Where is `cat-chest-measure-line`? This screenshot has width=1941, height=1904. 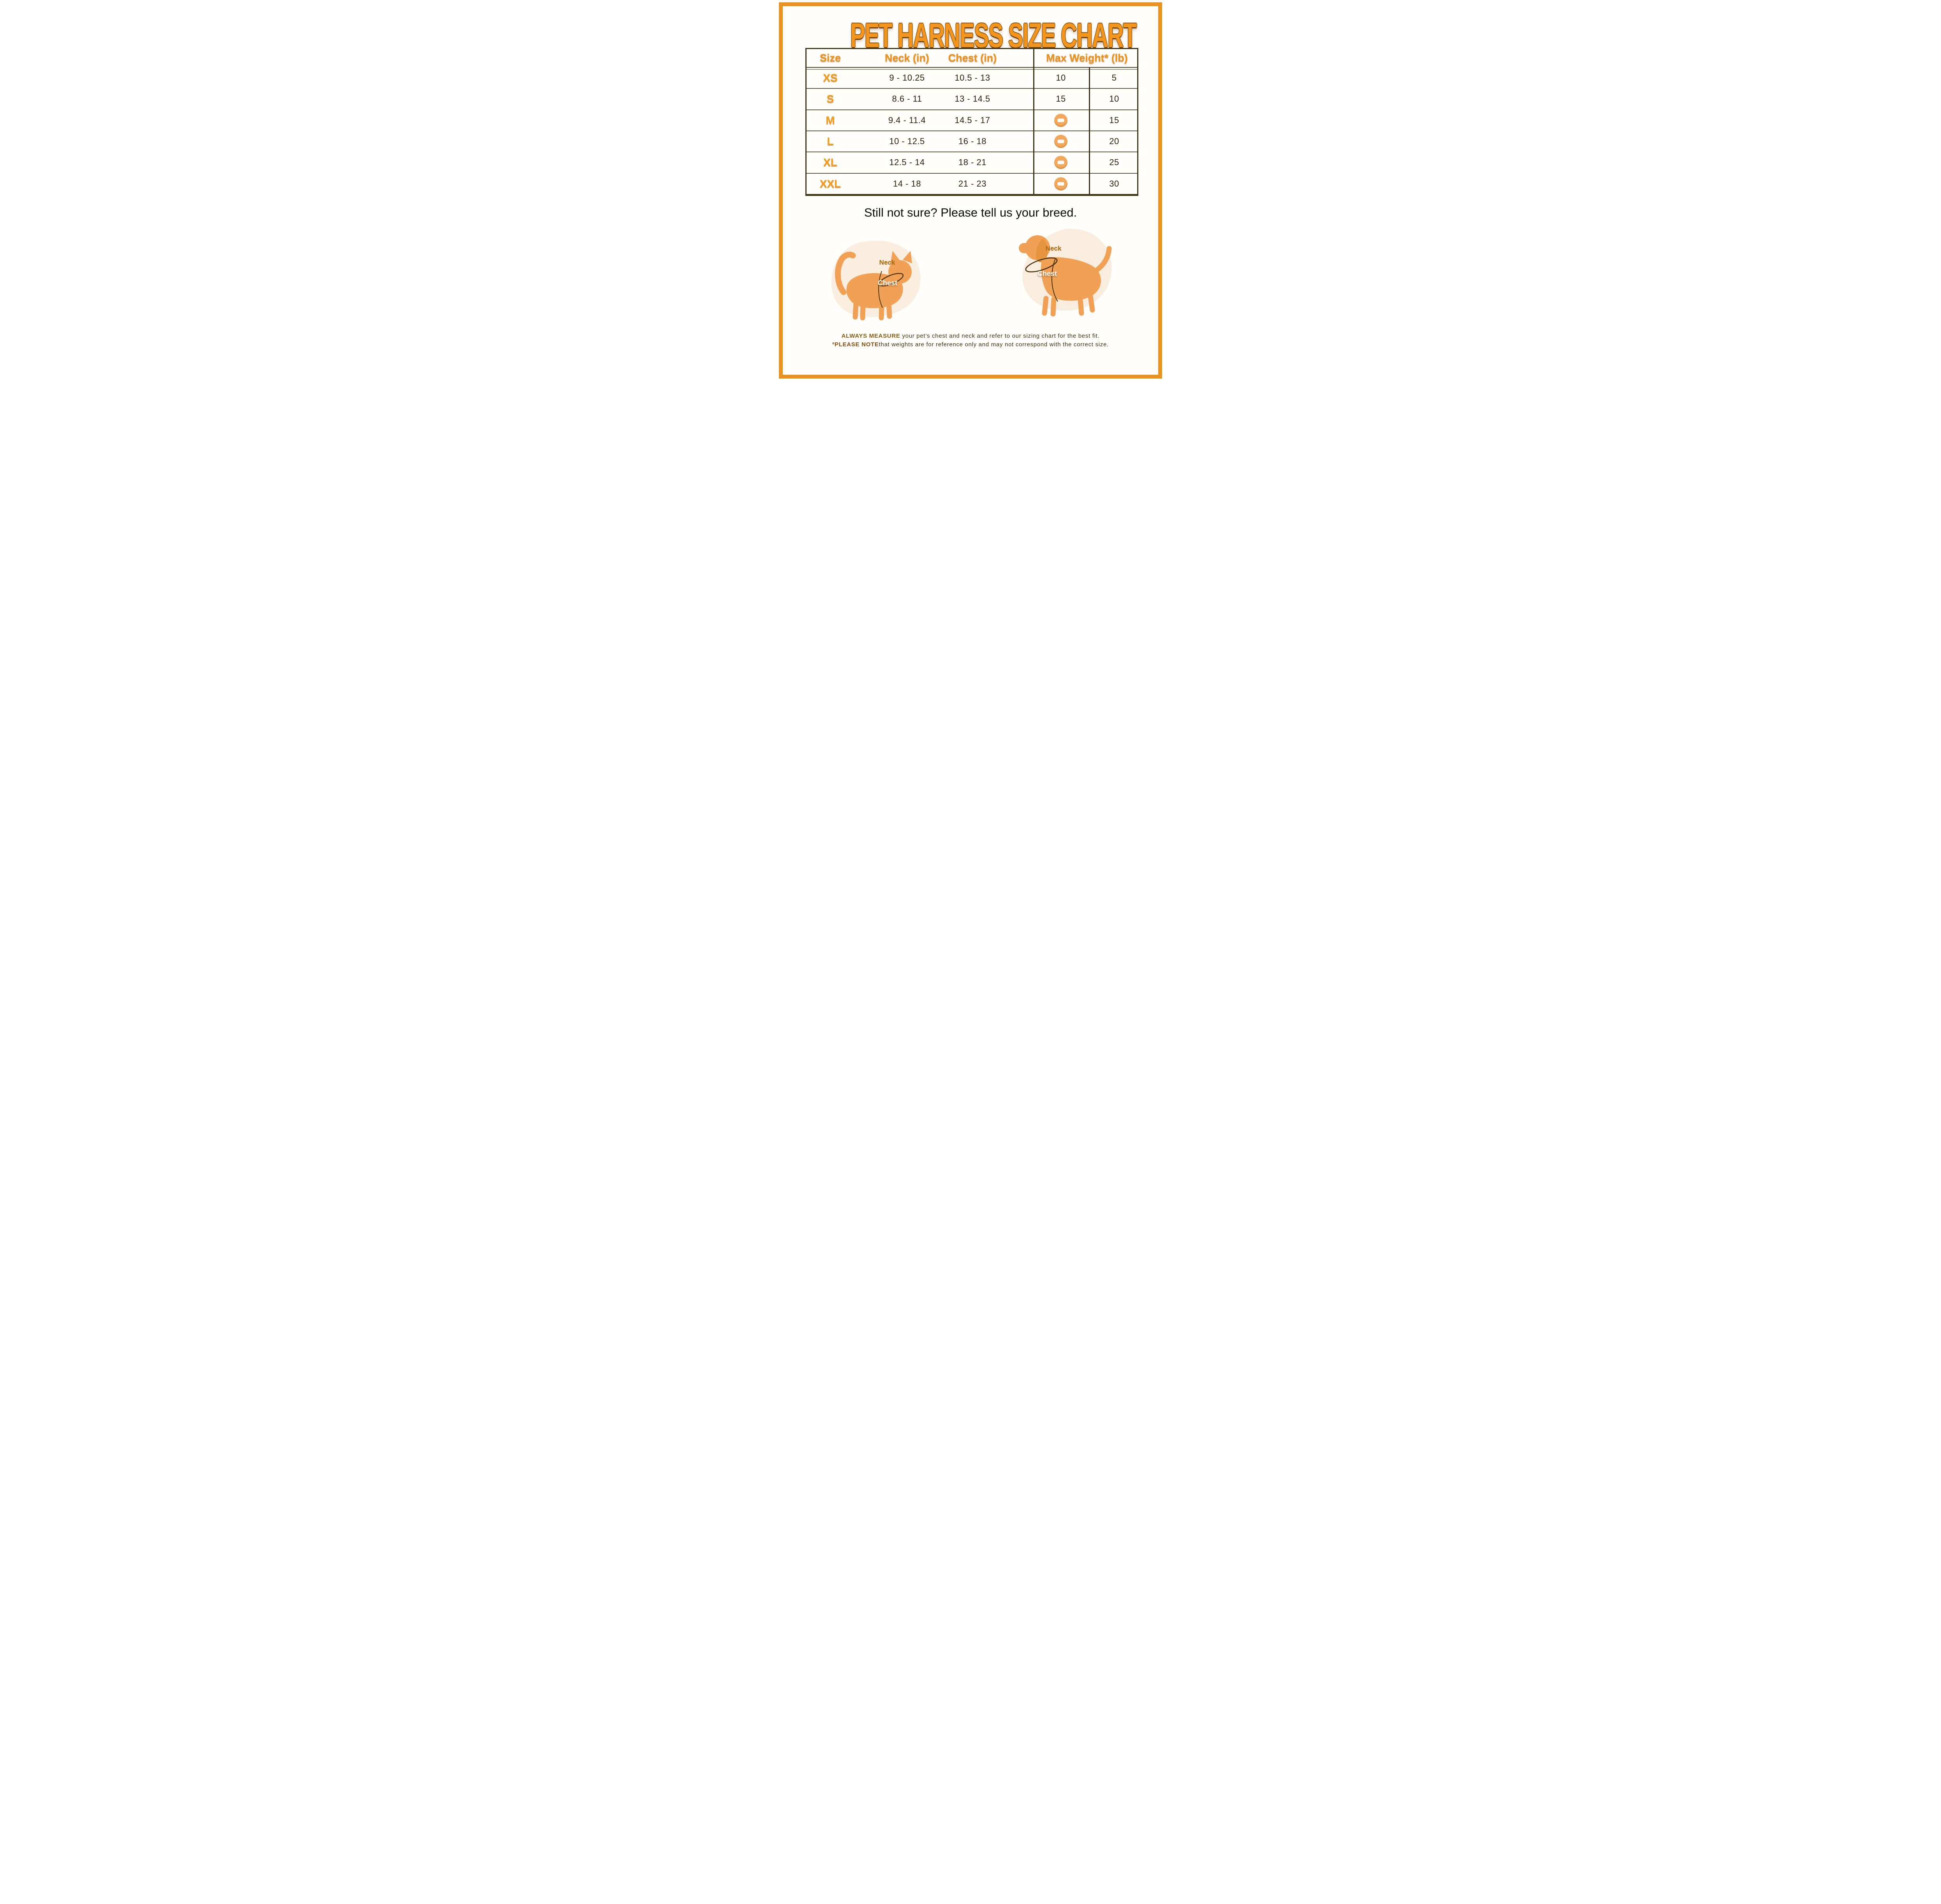 cat-chest-measure-line is located at coordinates (880, 290).